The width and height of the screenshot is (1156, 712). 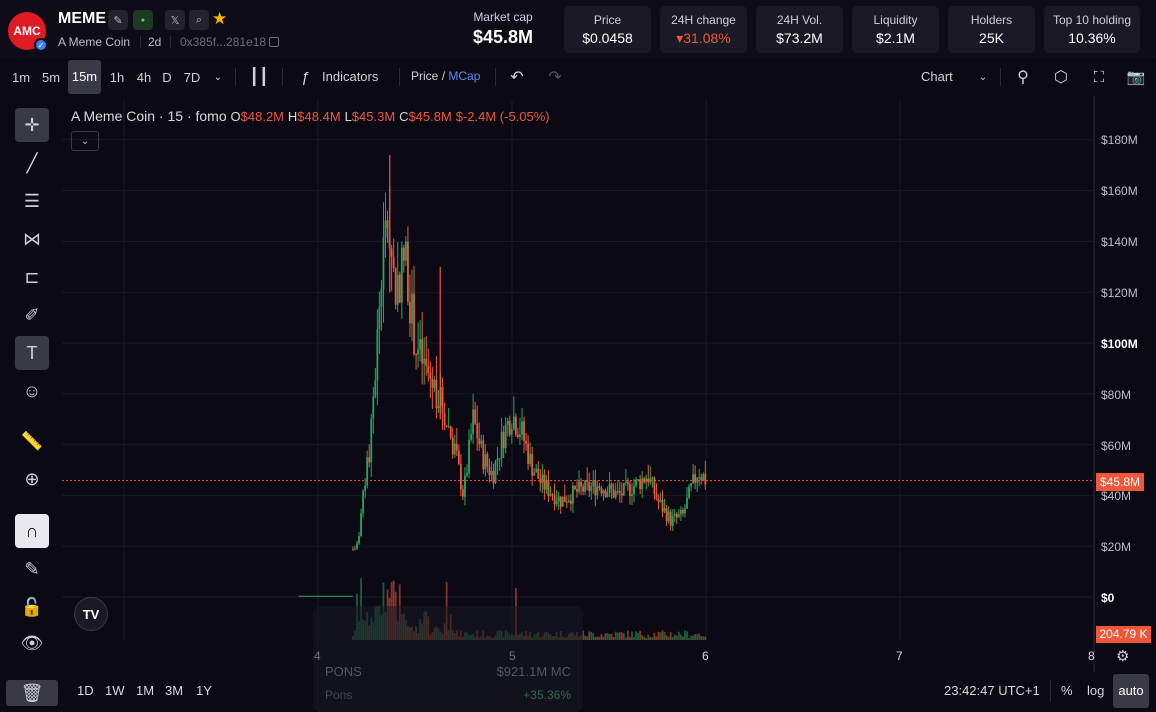 What do you see at coordinates (175, 20) in the screenshot?
I see `x-social-icon: 𝕏` at bounding box center [175, 20].